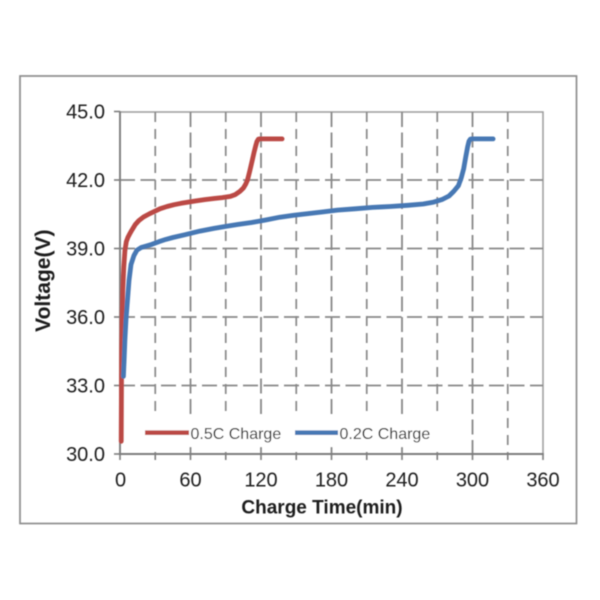 The width and height of the screenshot is (600, 600). I want to click on svg-text: 120, so click(260, 481).